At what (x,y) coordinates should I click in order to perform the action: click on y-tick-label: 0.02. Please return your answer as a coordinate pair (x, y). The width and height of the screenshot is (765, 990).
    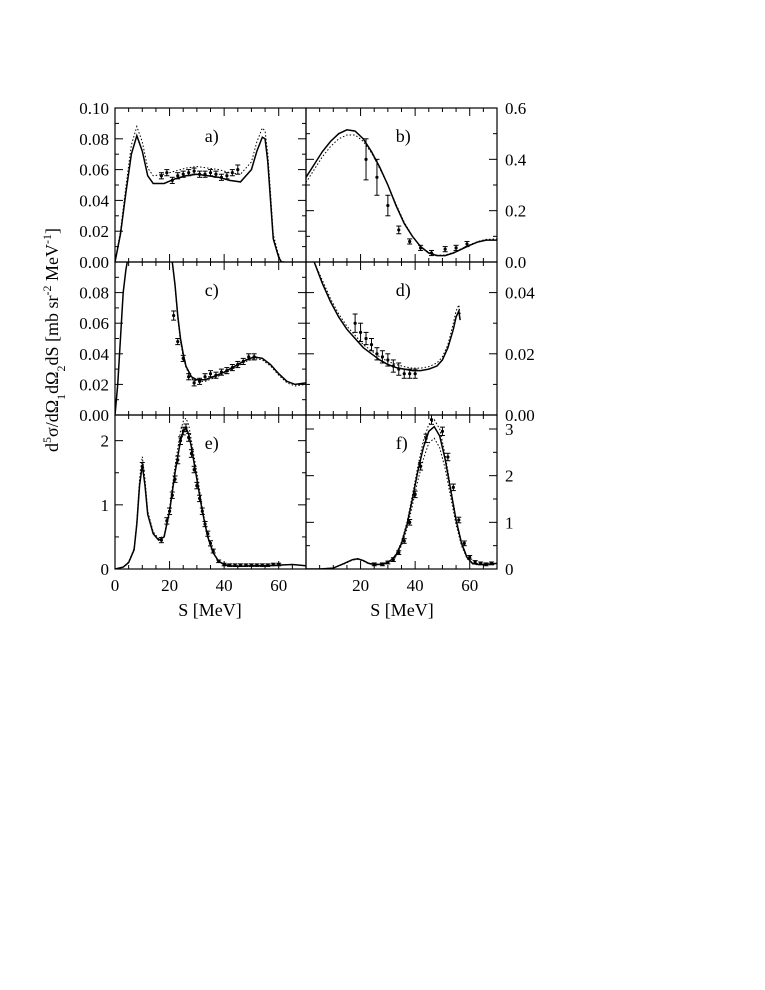
    Looking at the image, I should click on (94, 231).